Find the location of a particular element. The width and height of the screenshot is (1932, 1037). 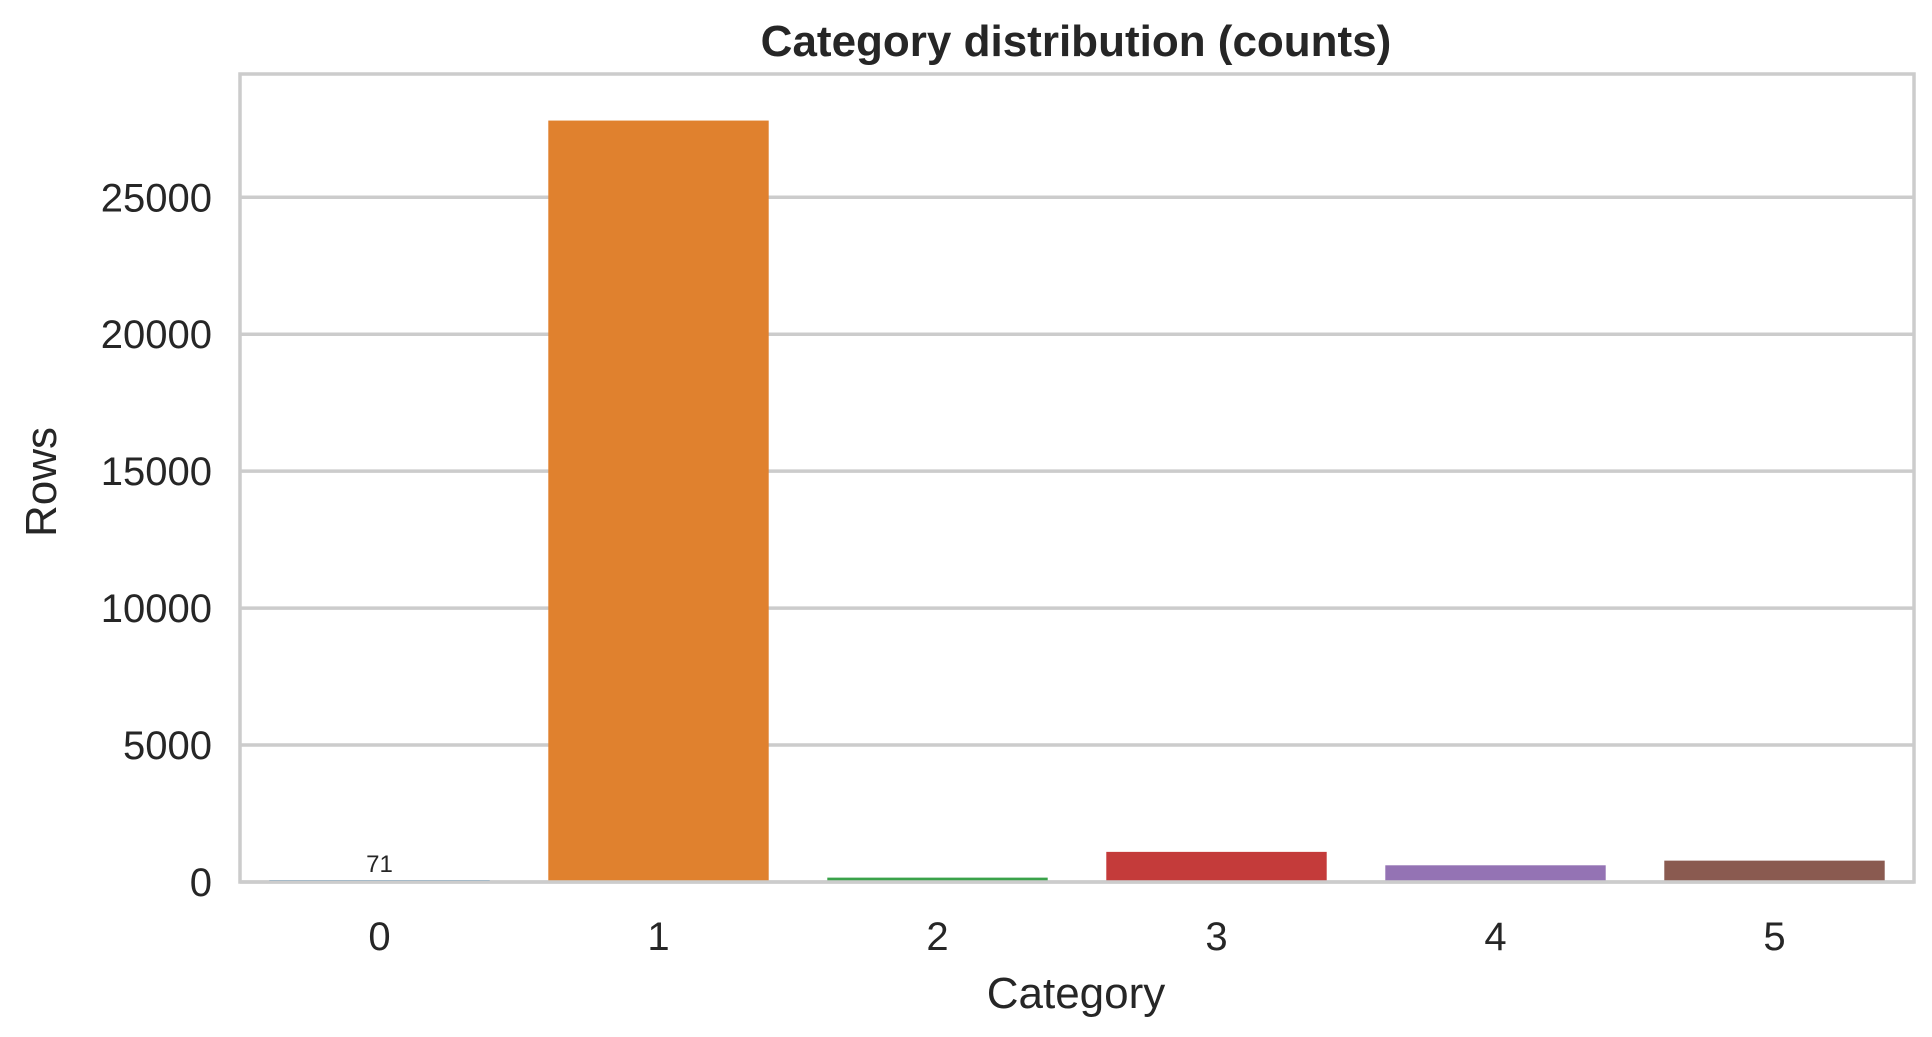

data-label: 71 is located at coordinates (379, 864).